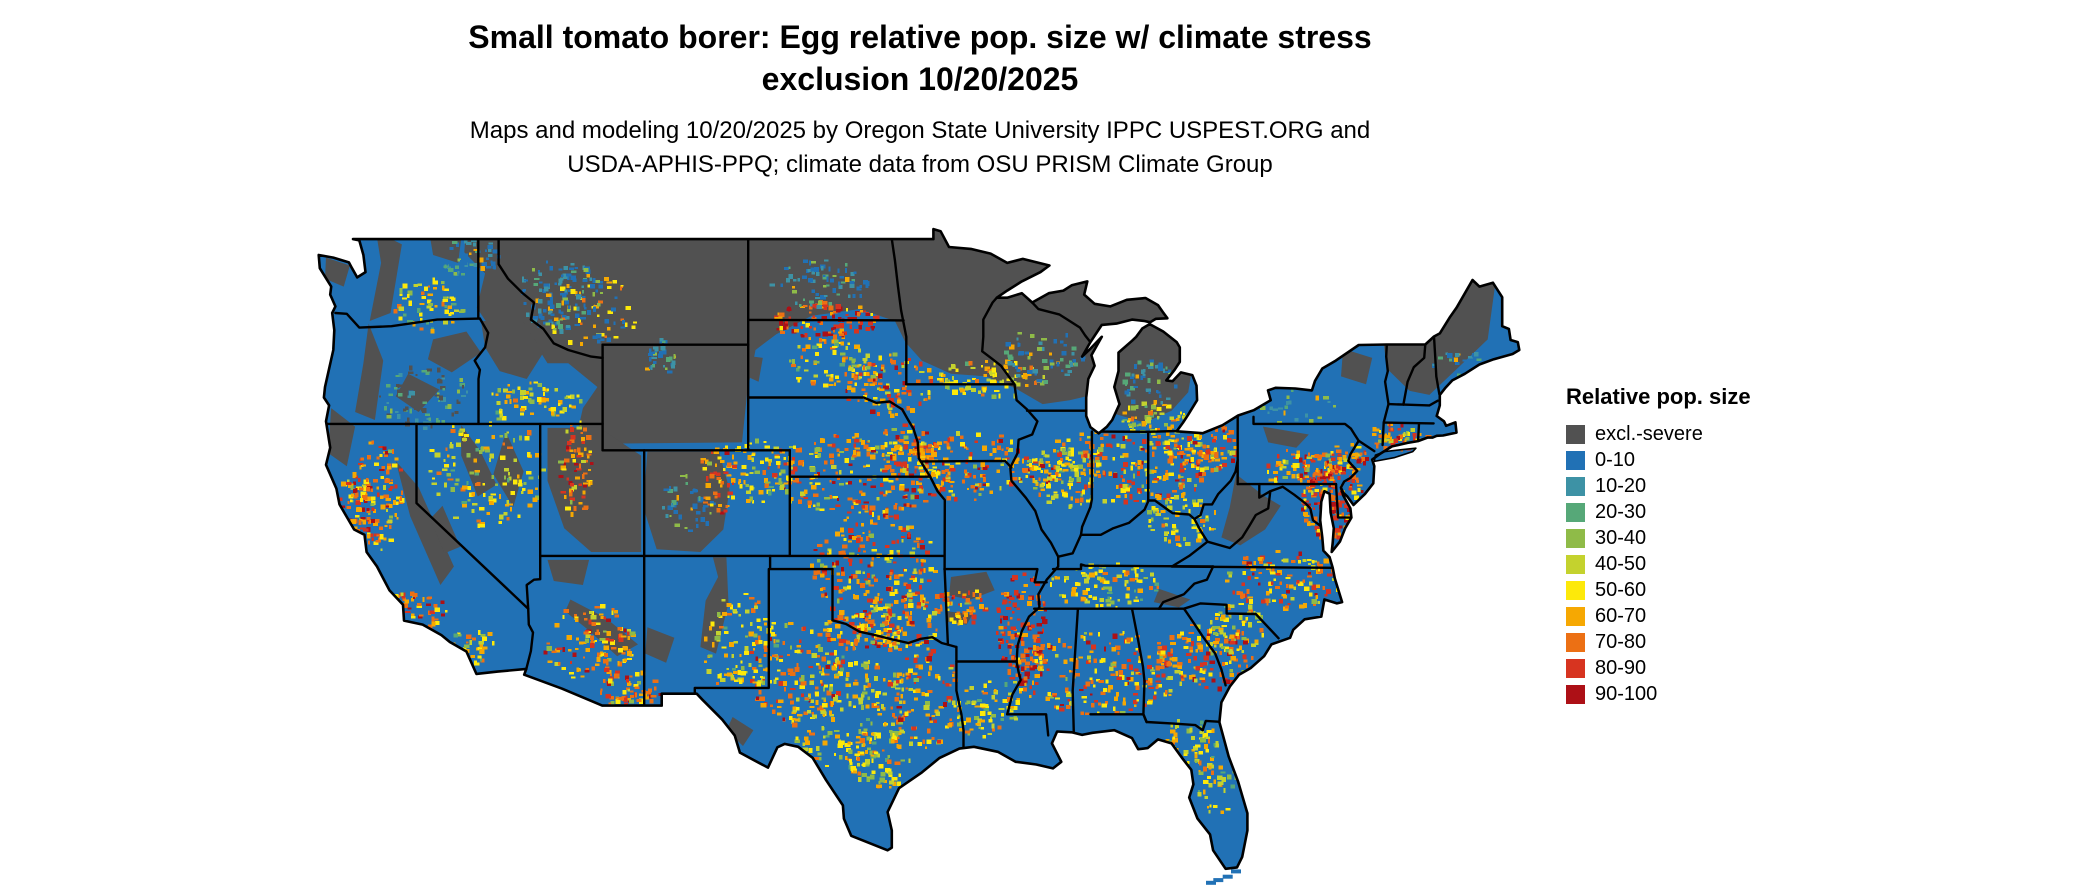  I want to click on legend-item: 60-70, so click(1658, 616).